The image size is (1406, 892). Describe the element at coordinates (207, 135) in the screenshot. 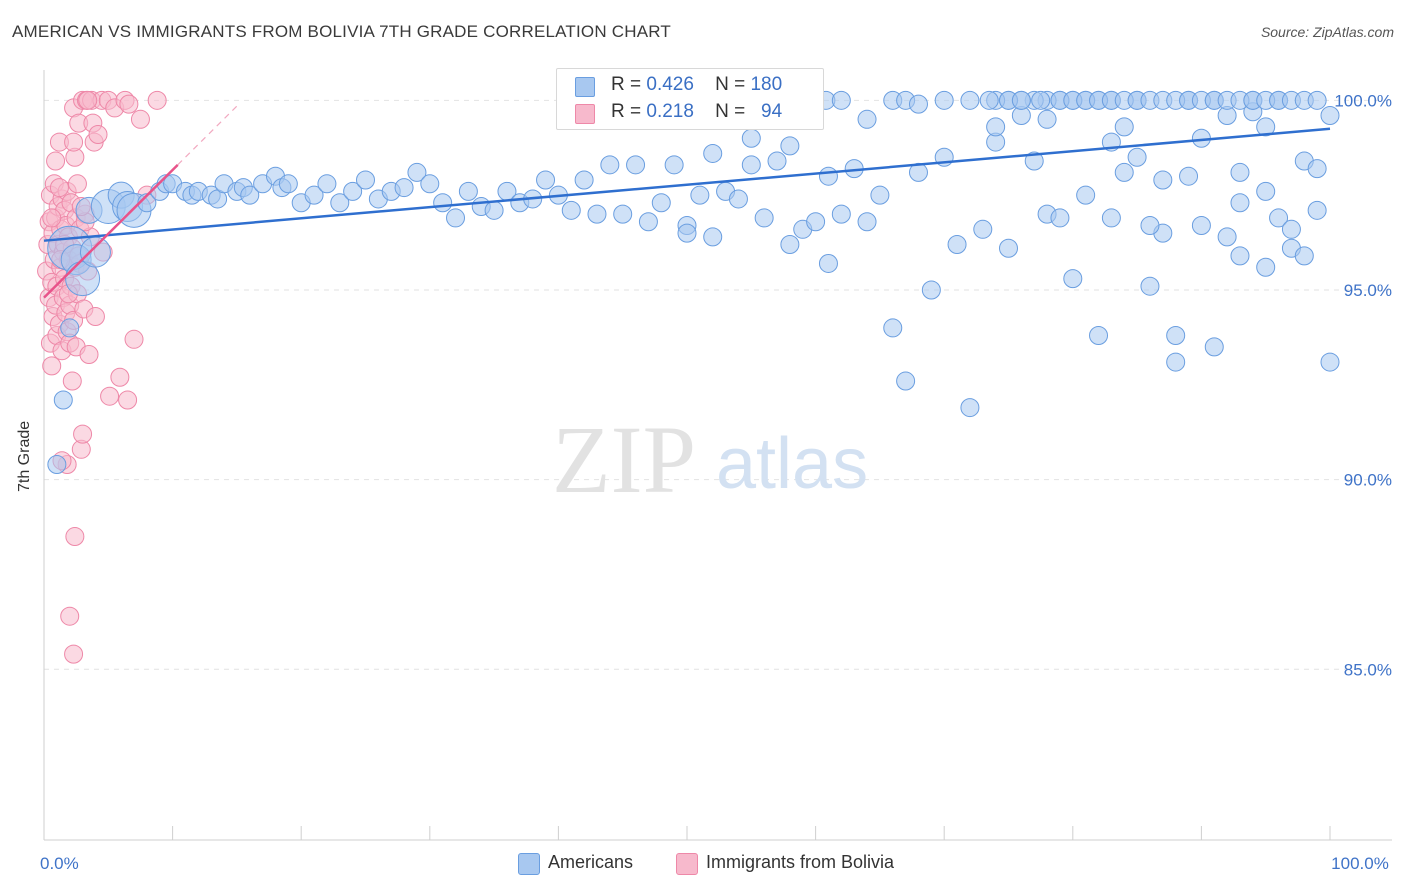

I see `bolivia-trend-extension` at that location.